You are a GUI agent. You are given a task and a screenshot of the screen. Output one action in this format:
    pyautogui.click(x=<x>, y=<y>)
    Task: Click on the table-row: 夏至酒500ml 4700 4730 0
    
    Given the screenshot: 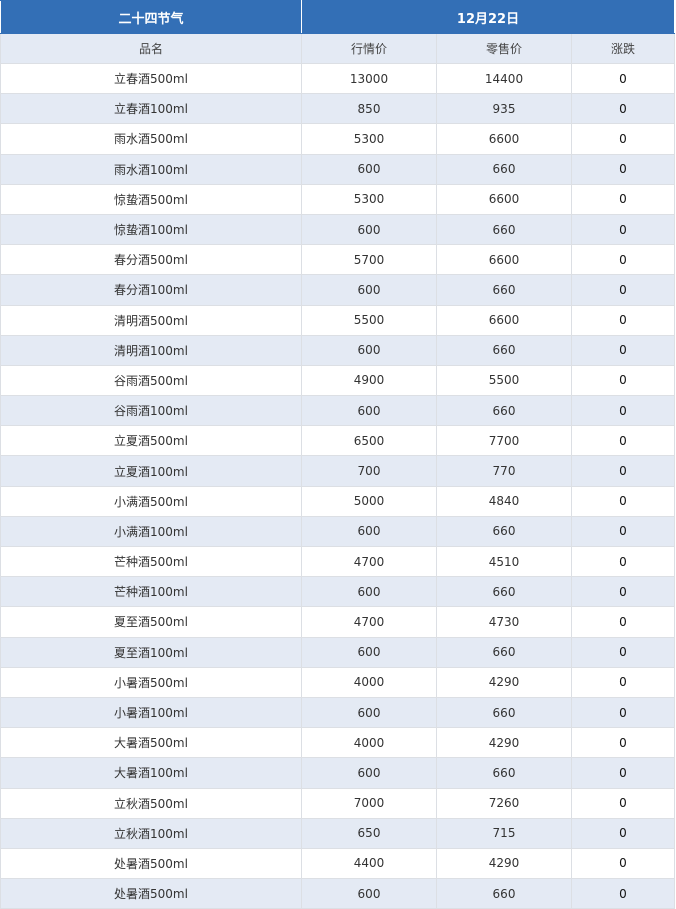 What is the action you would take?
    pyautogui.click(x=337, y=622)
    